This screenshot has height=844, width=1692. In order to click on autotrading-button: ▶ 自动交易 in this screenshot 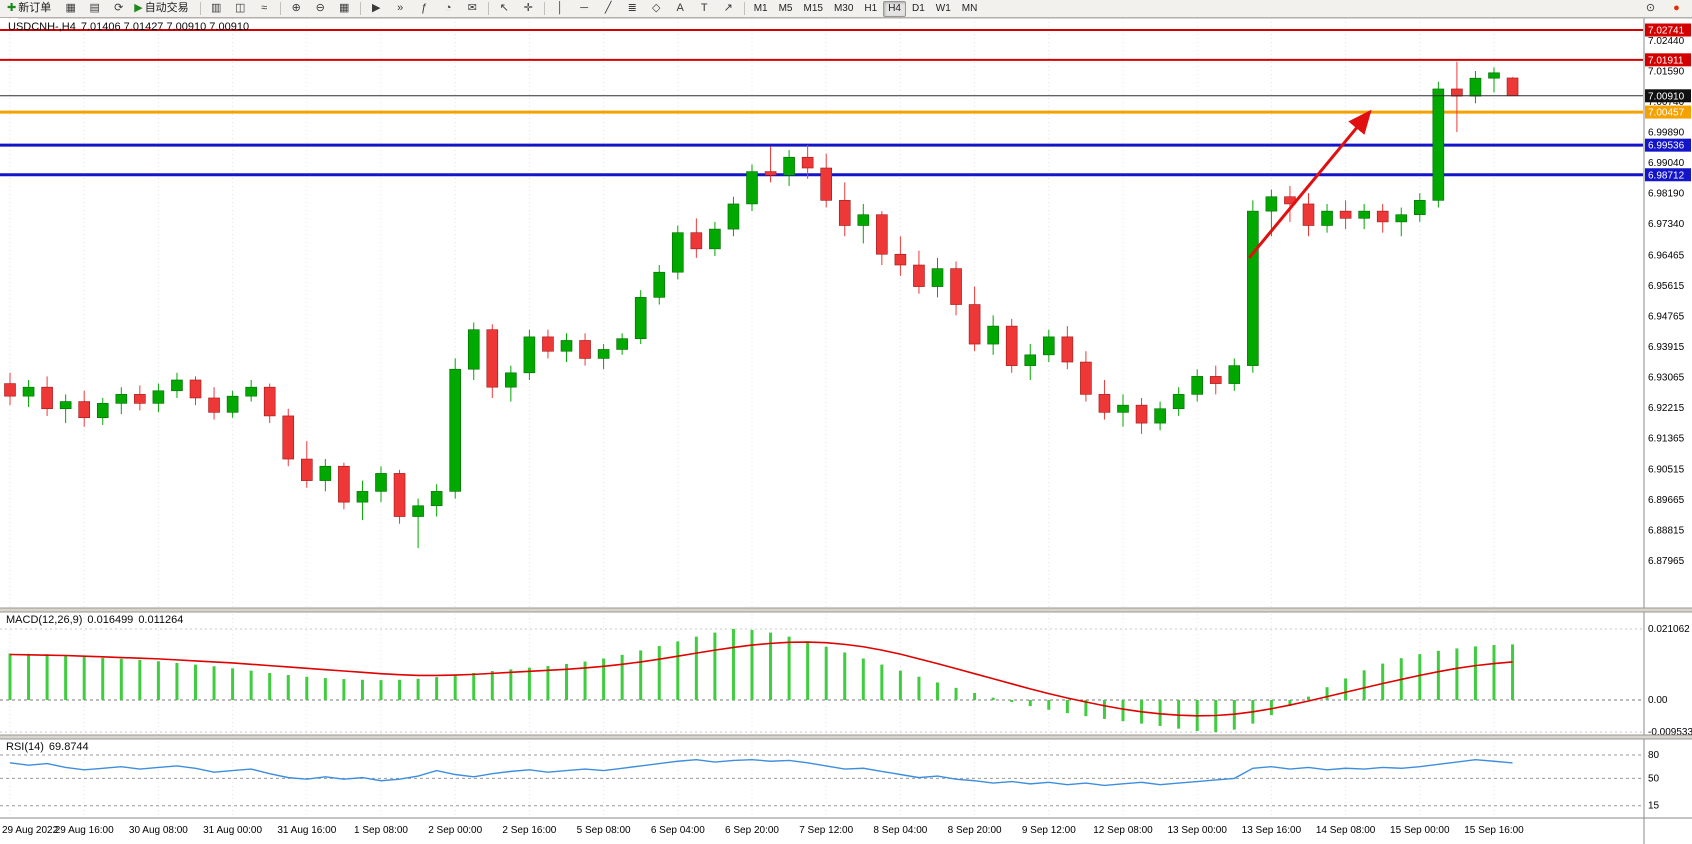, I will do `click(163, 8)`.